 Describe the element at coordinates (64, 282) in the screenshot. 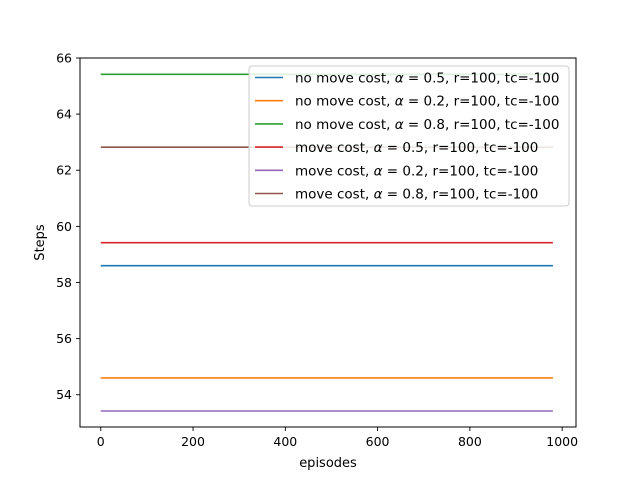

I see `y-tick-label: 58` at that location.